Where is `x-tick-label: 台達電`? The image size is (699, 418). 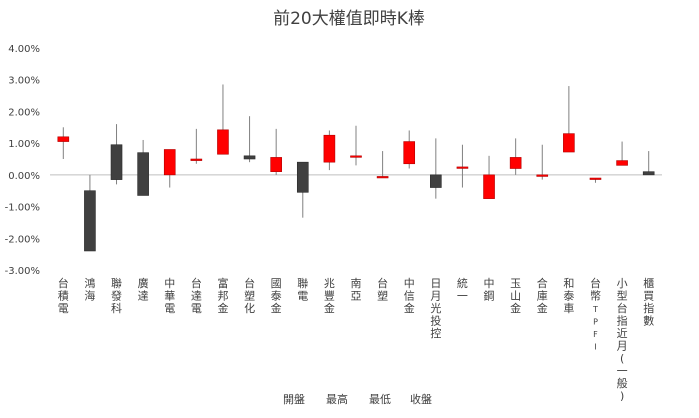 x-tick-label: 台達電 is located at coordinates (196, 295).